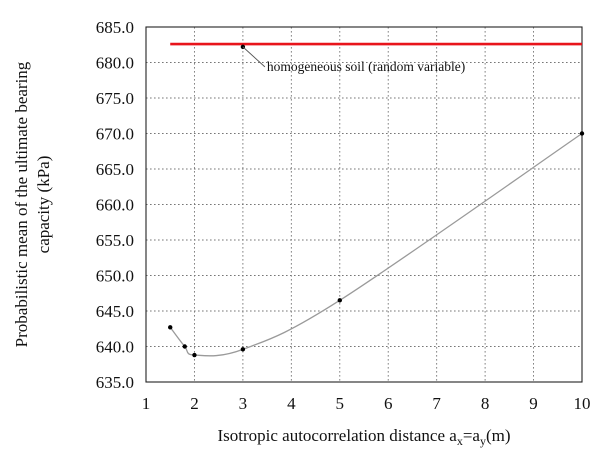 This screenshot has height=450, width=595. Describe the element at coordinates (115, 347) in the screenshot. I see `y-tick-label: 640.0` at that location.